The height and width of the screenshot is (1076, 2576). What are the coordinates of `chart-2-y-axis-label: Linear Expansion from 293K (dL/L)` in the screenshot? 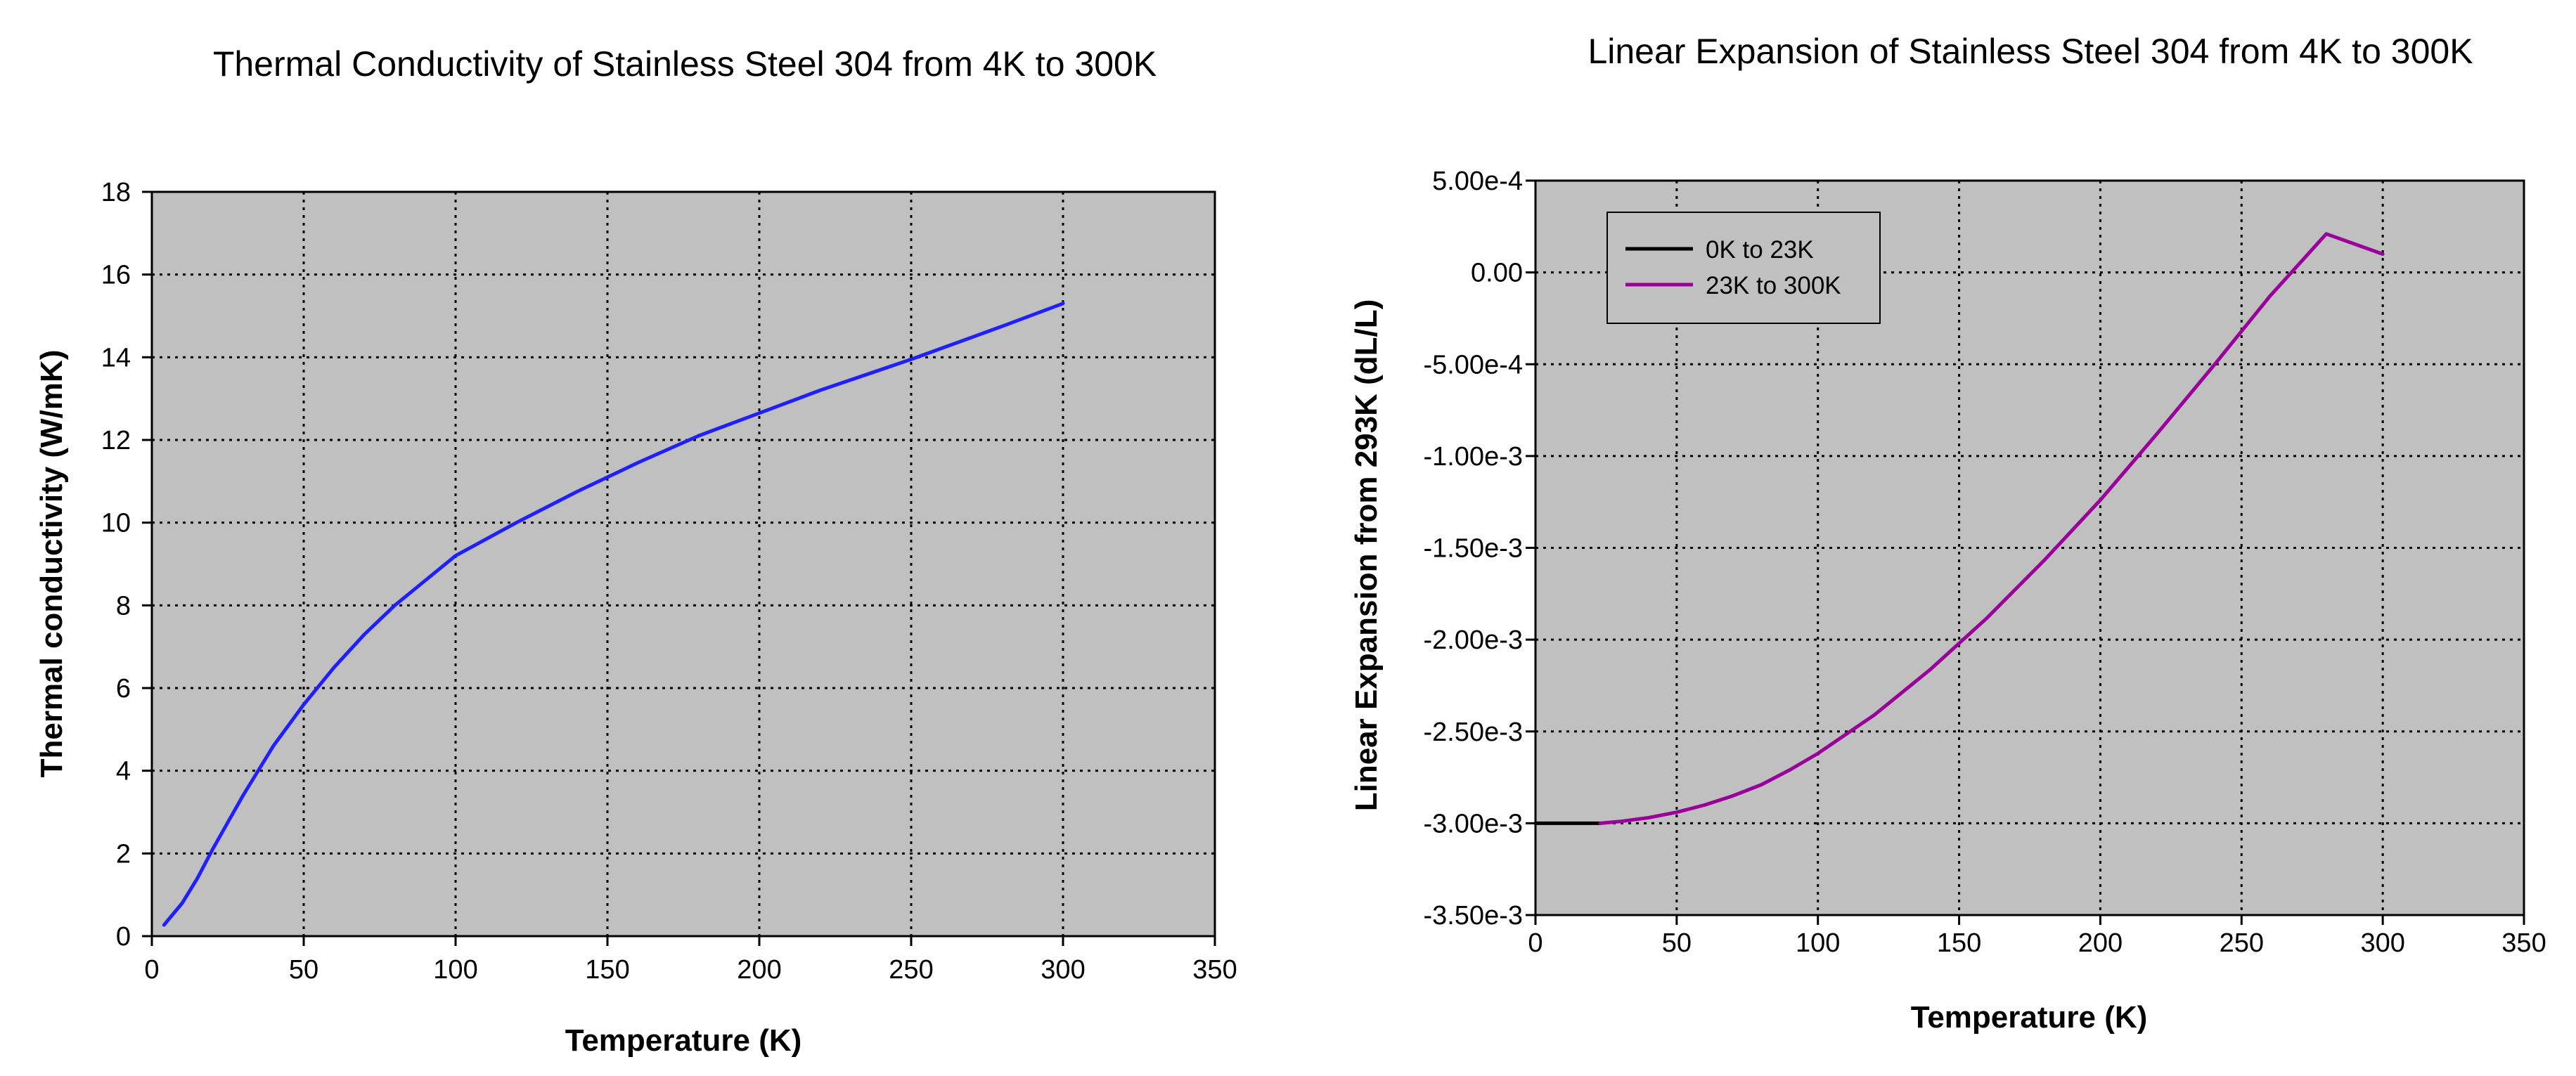 It's located at (1366, 555).